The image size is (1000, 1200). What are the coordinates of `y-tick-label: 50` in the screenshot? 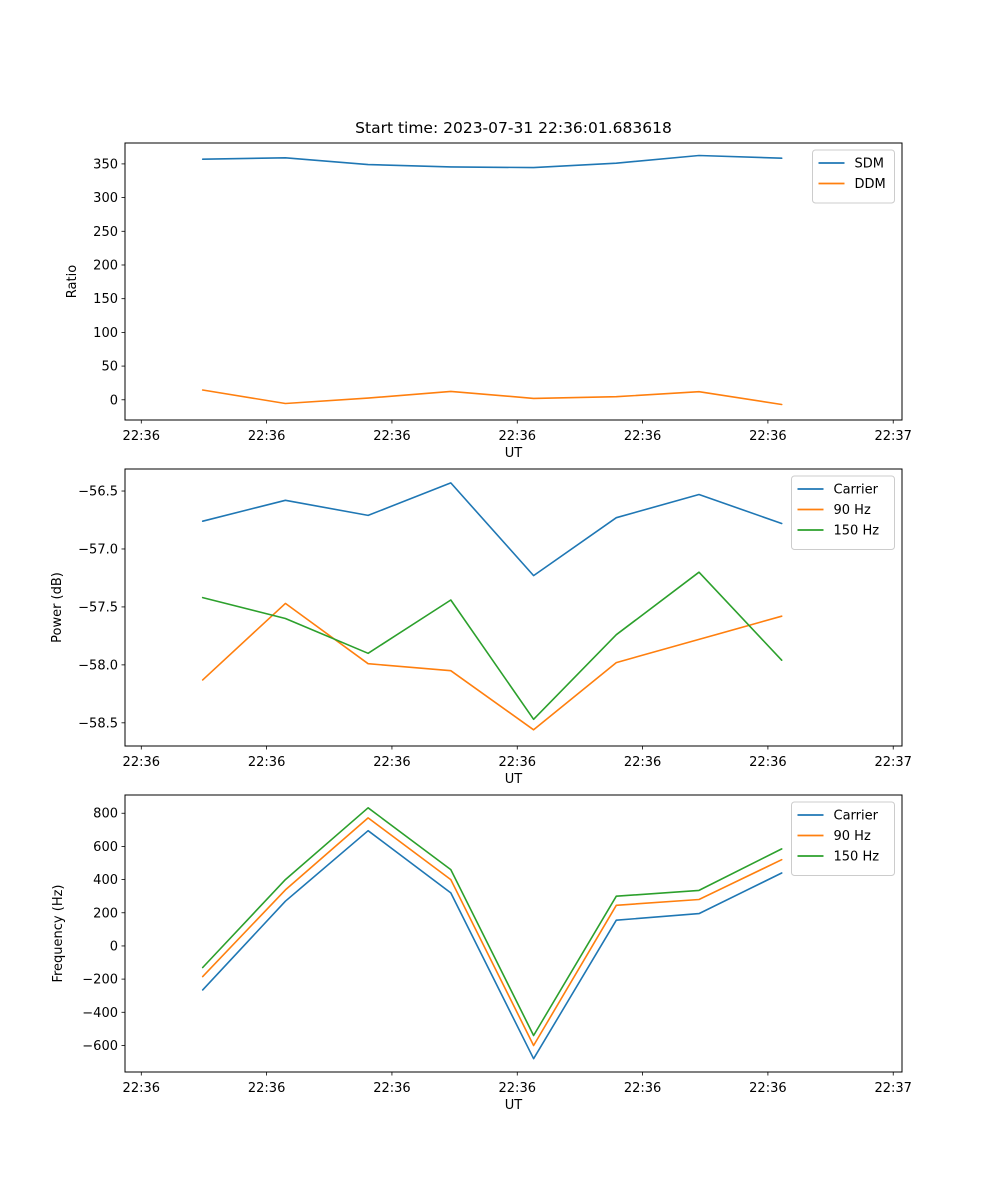 It's located at (109, 367).